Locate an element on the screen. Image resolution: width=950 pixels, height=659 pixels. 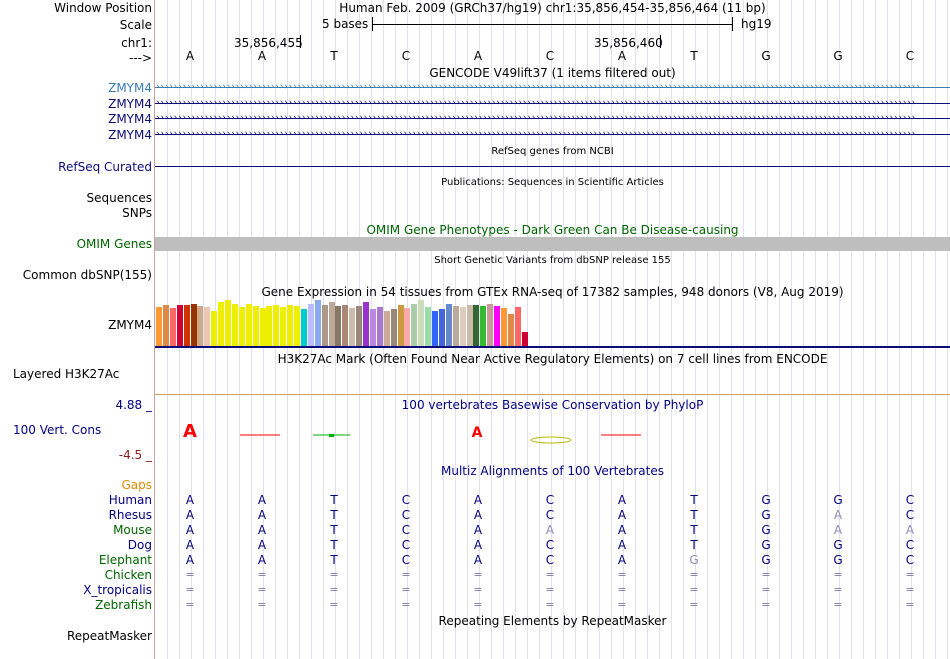
h3k27ac-signal-baseline is located at coordinates (552, 394).